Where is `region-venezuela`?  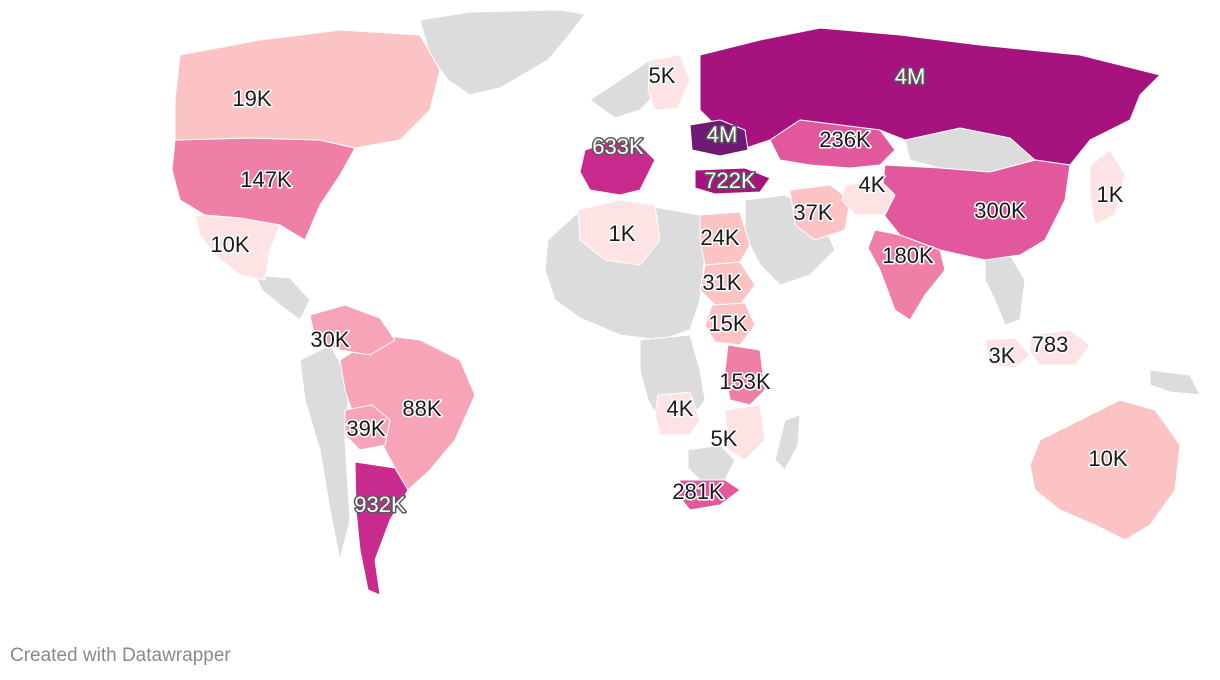 region-venezuela is located at coordinates (352, 330).